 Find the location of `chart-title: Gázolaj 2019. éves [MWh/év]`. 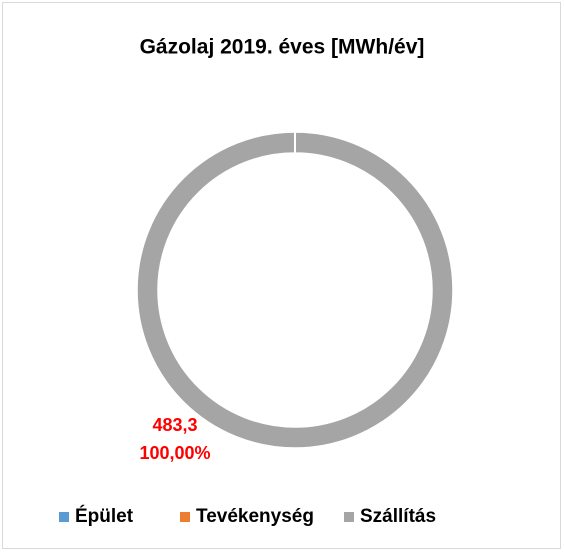

chart-title: Gázolaj 2019. éves [MWh/év] is located at coordinates (282, 47).